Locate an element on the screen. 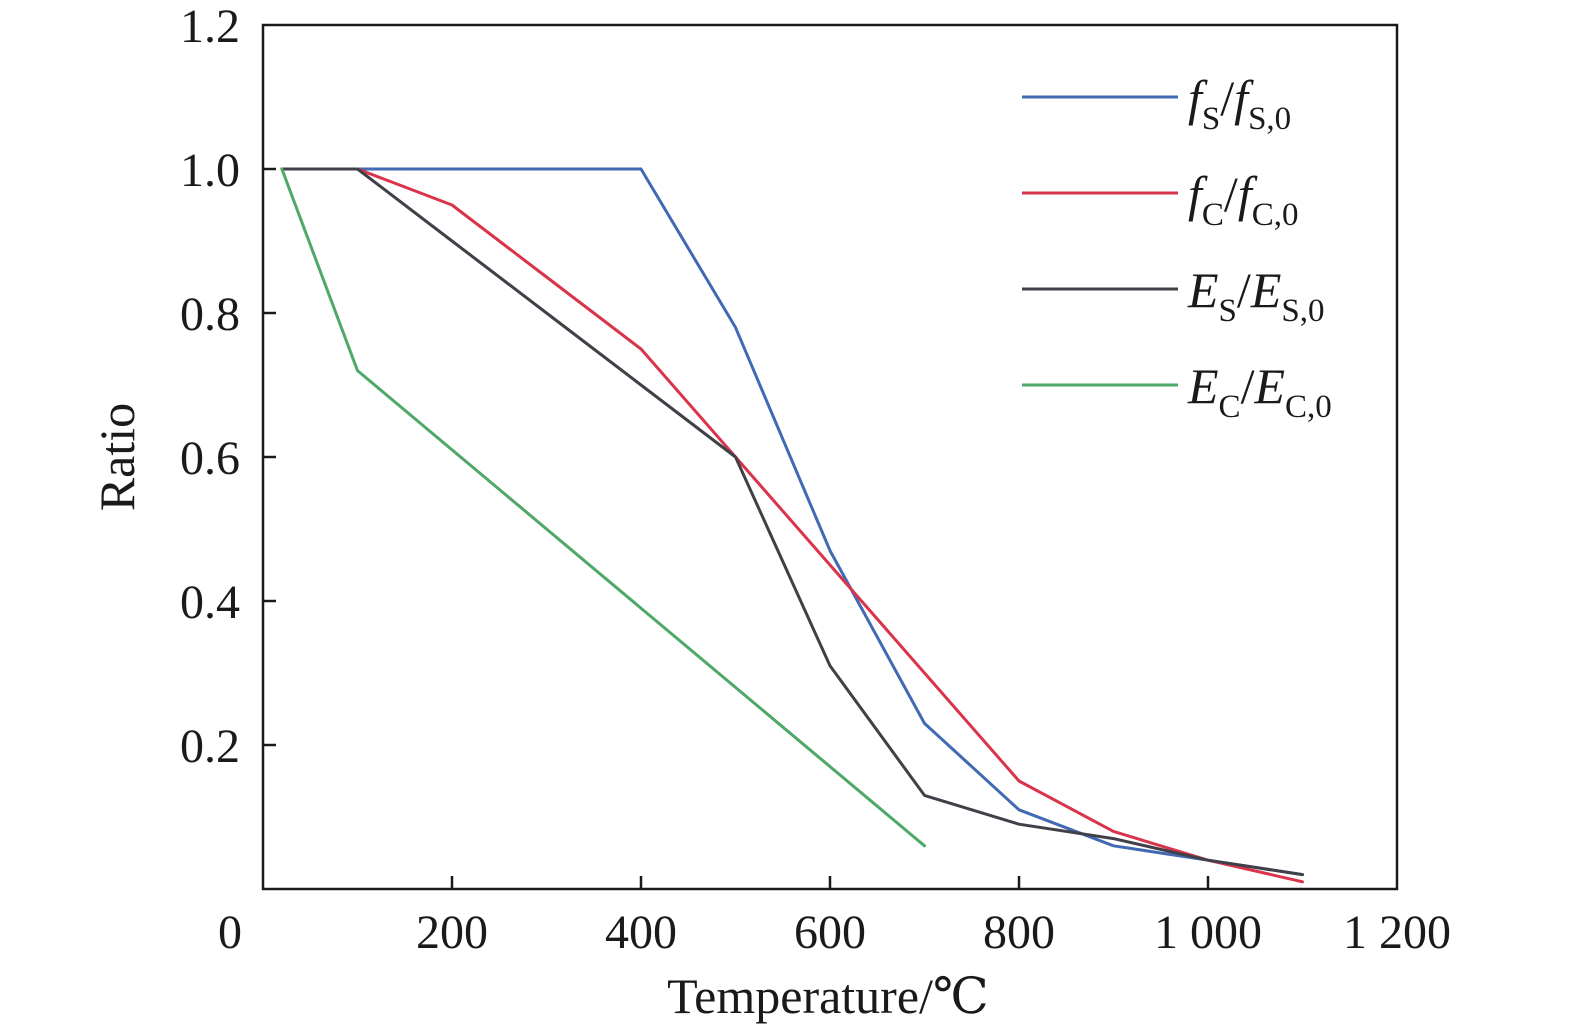 The height and width of the screenshot is (1035, 1575). x-tick-label: 600 is located at coordinates (830, 932).